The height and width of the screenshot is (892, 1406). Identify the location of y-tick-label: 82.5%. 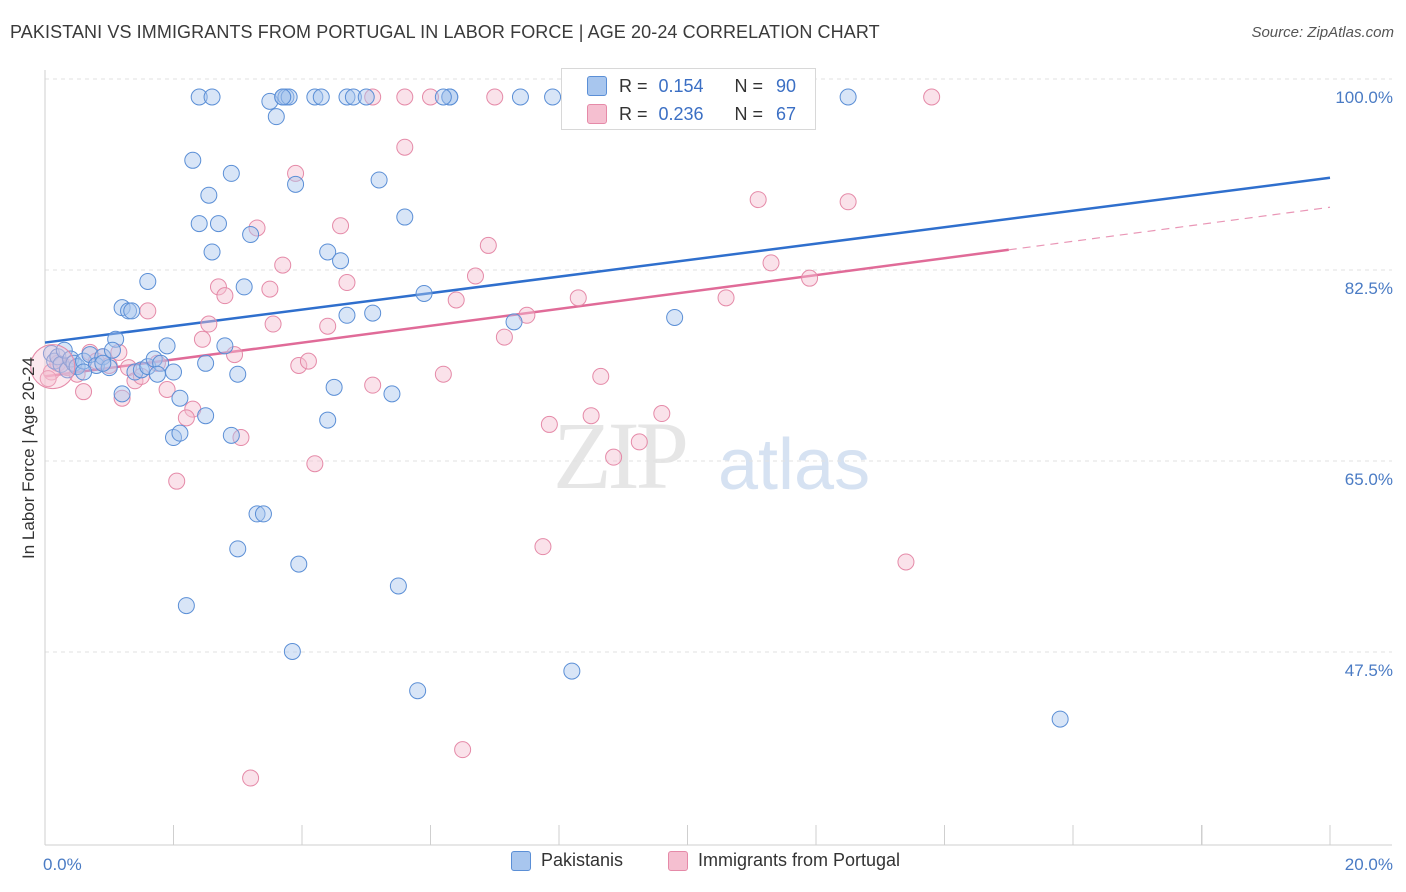
(1369, 288).